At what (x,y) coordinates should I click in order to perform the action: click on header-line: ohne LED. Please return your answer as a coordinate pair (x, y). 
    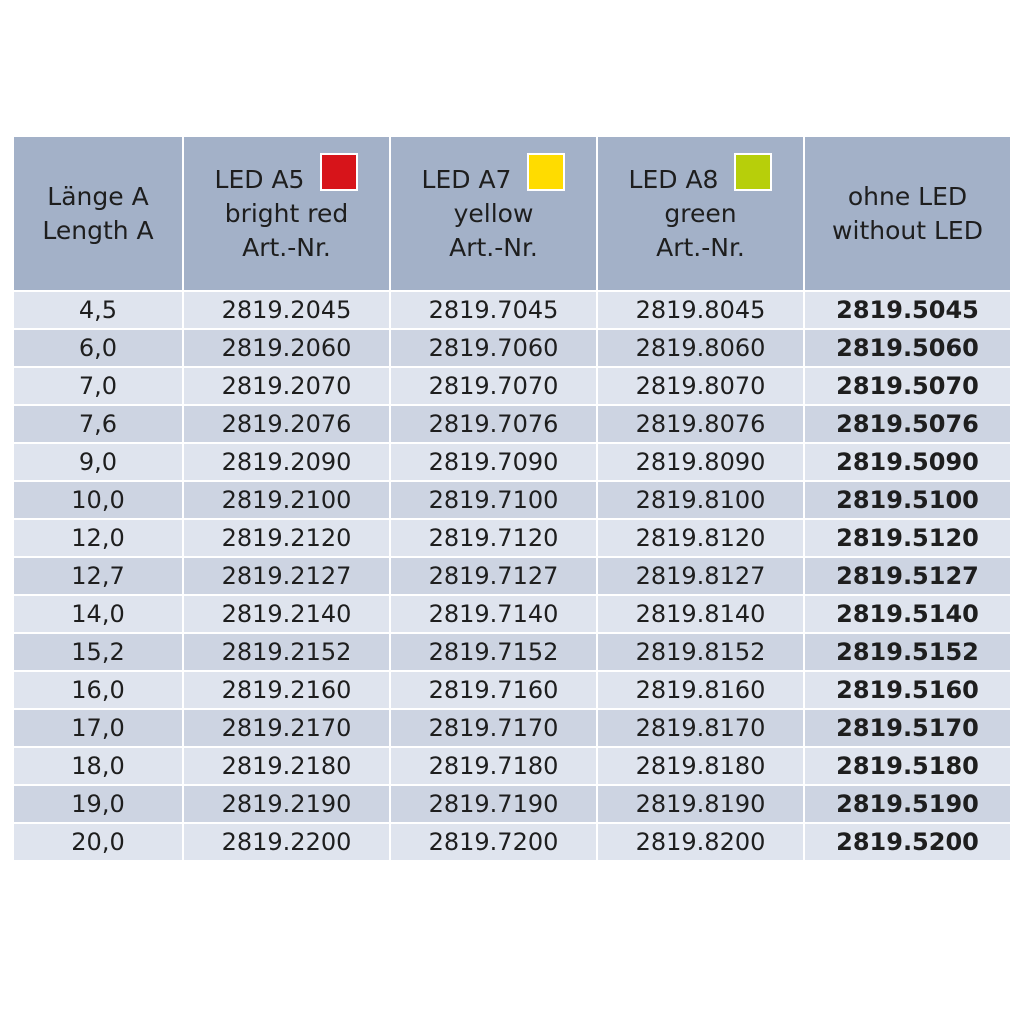
    Looking at the image, I should click on (907, 196).